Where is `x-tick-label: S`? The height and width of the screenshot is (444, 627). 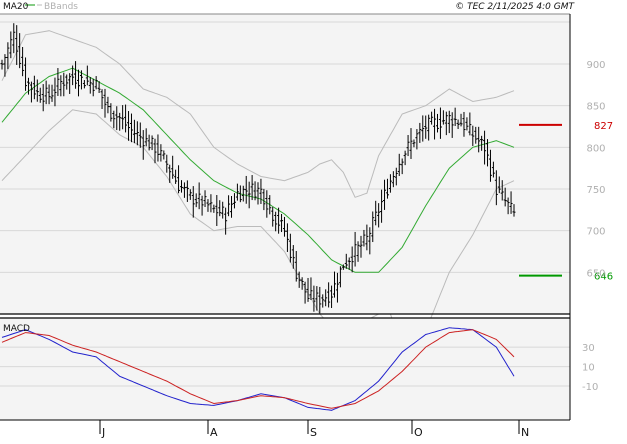
x-tick-label: S is located at coordinates (313, 432).